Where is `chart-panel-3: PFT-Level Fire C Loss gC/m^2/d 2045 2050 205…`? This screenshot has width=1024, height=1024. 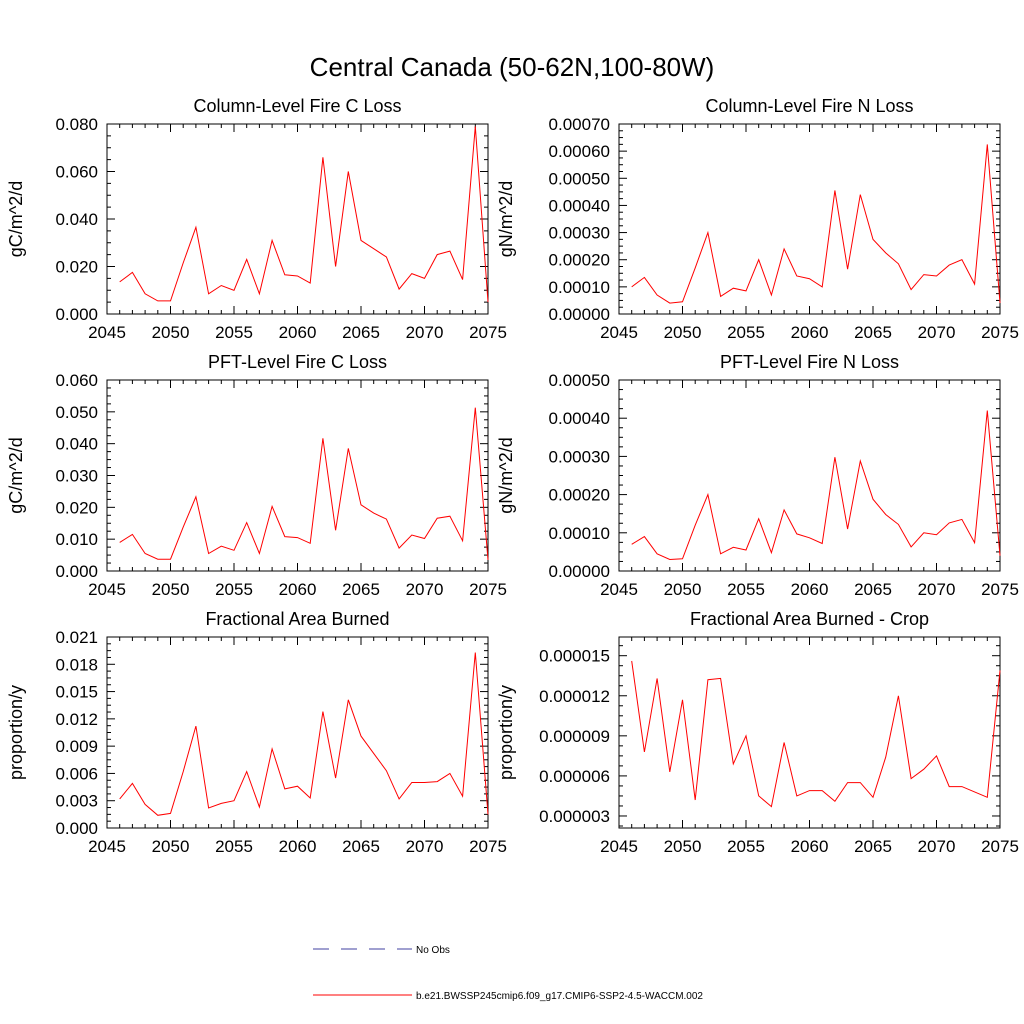 chart-panel-3: PFT-Level Fire C Loss gC/m^2/d 2045 2050 205… is located at coordinates (256, 475).